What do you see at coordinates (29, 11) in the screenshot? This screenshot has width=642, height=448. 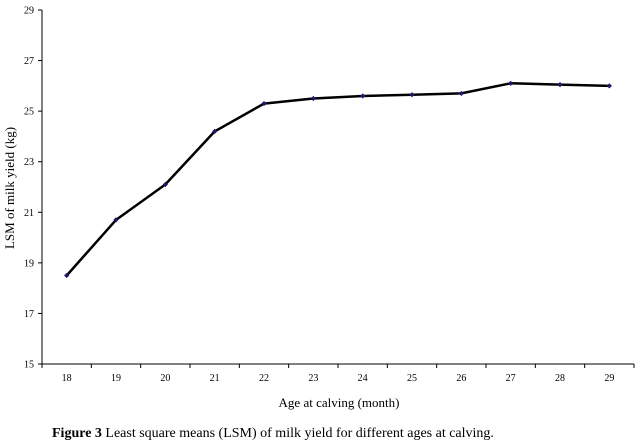 I see `y-tick-label: 29` at bounding box center [29, 11].